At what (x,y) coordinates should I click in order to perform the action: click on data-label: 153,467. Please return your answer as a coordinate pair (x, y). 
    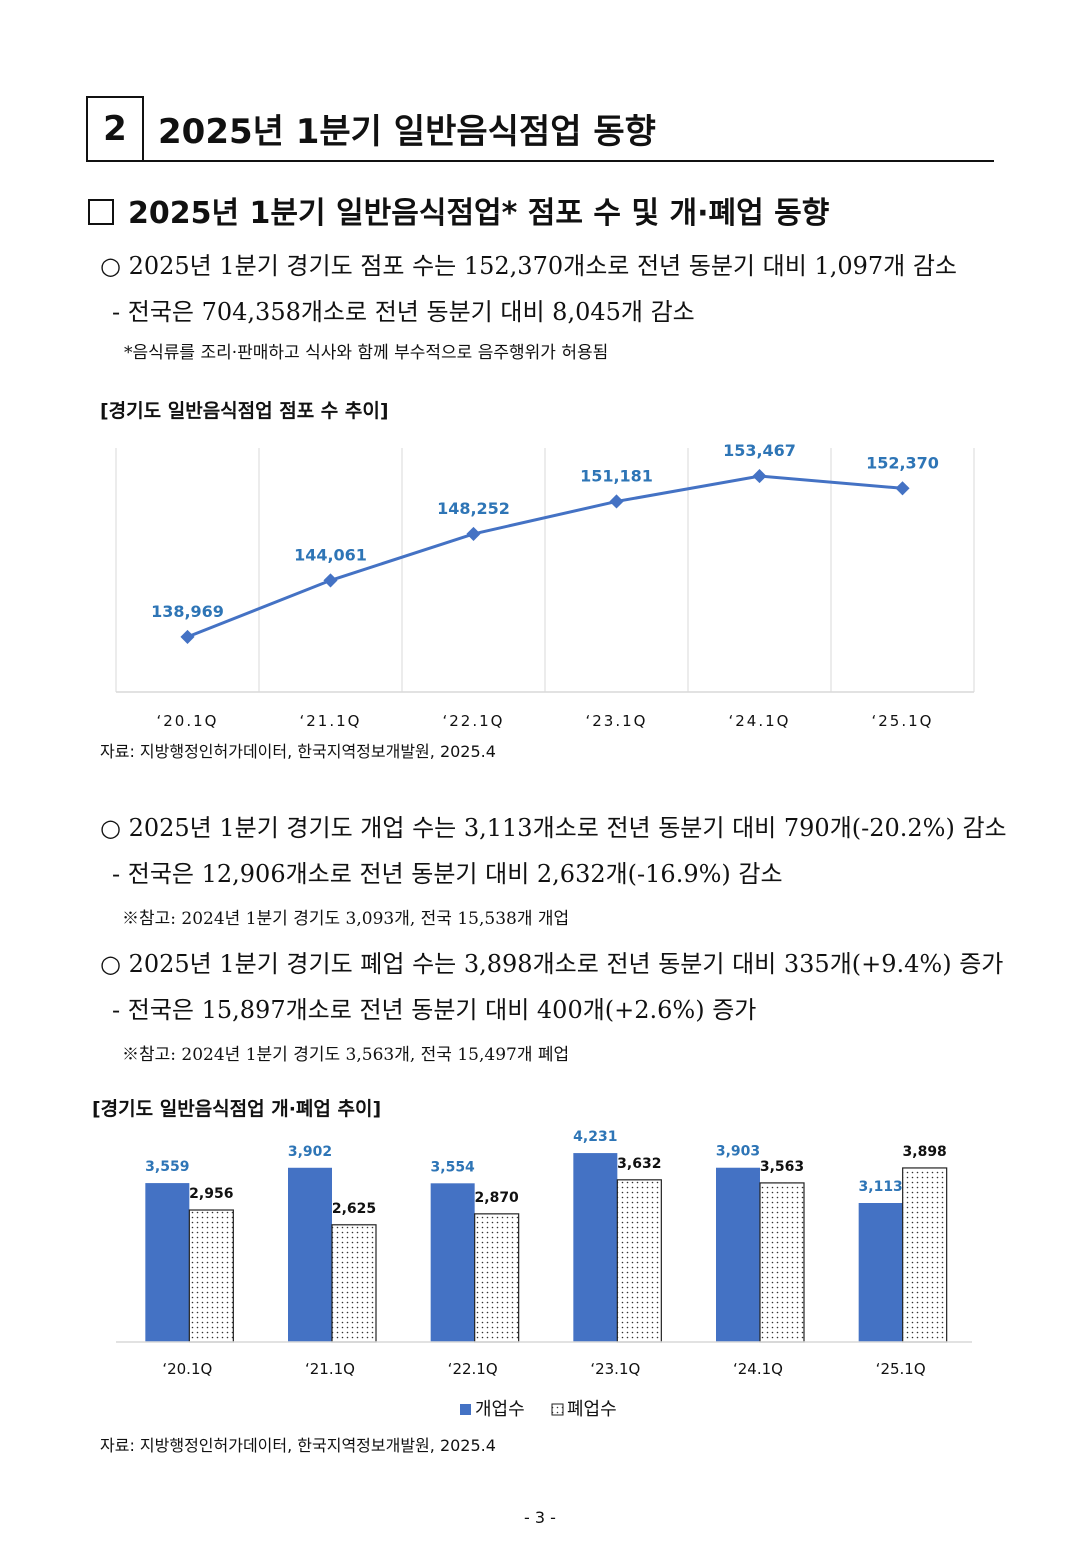
    Looking at the image, I should click on (759, 450).